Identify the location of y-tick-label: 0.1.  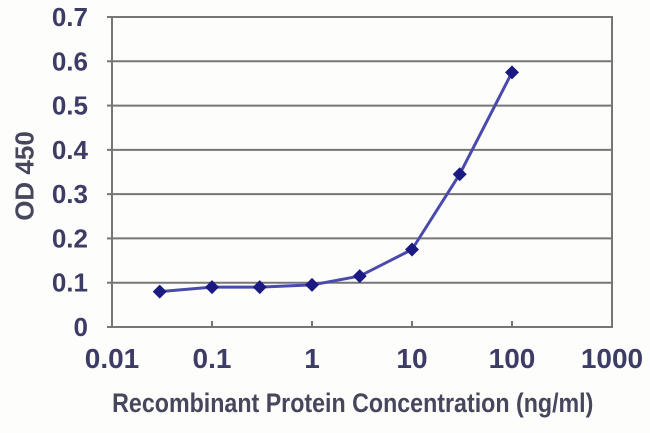
(70, 283).